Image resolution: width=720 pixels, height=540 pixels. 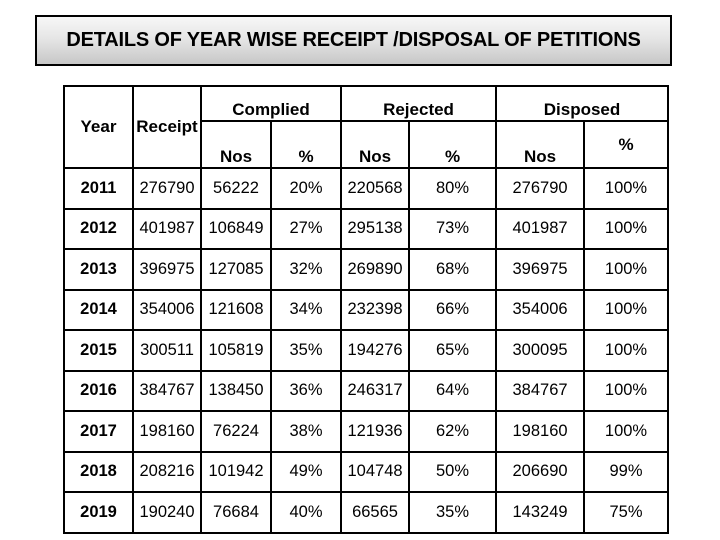 What do you see at coordinates (306, 390) in the screenshot?
I see `cell-complied-pct: 36%` at bounding box center [306, 390].